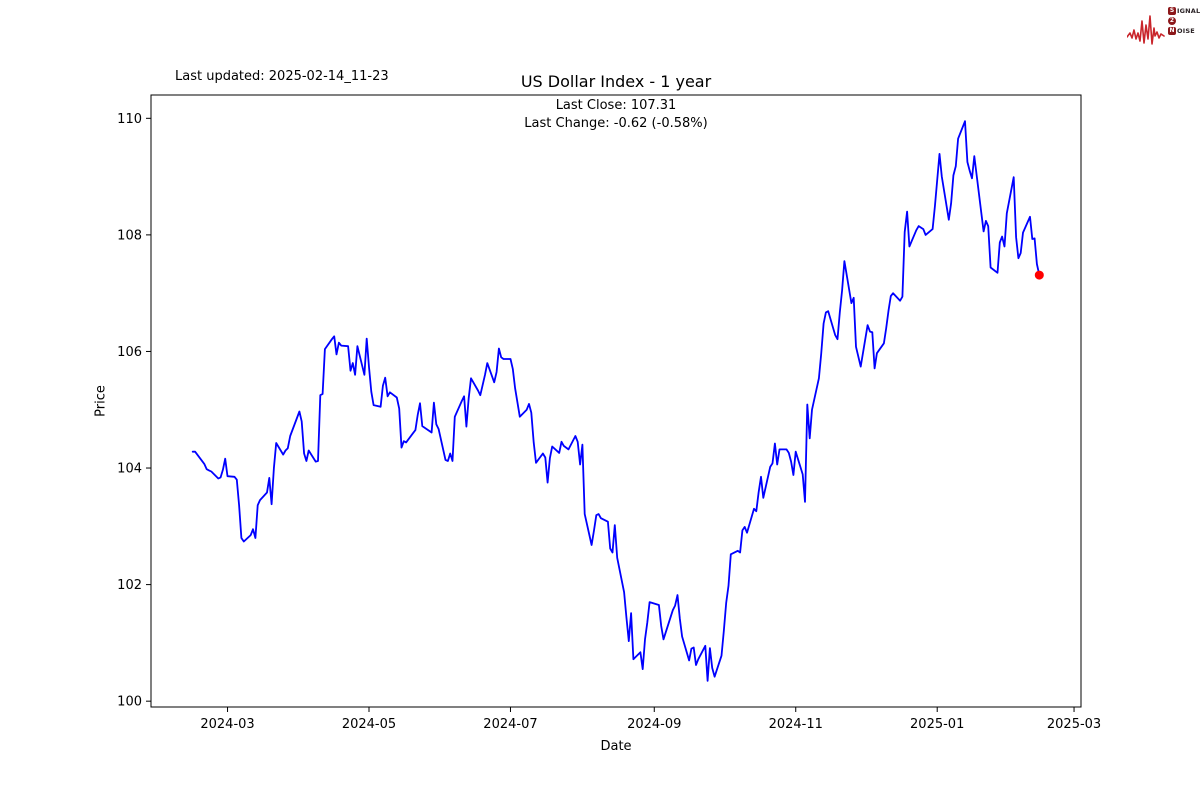  I want to click on y-tick-label: 104, so click(129, 469).